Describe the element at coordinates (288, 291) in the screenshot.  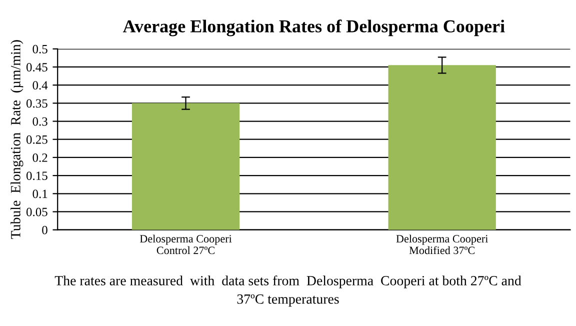
I see `text: The rates are measured with data sets from Delosperma Cooperi at both 27ºC and 37ºC temperatures` at that location.